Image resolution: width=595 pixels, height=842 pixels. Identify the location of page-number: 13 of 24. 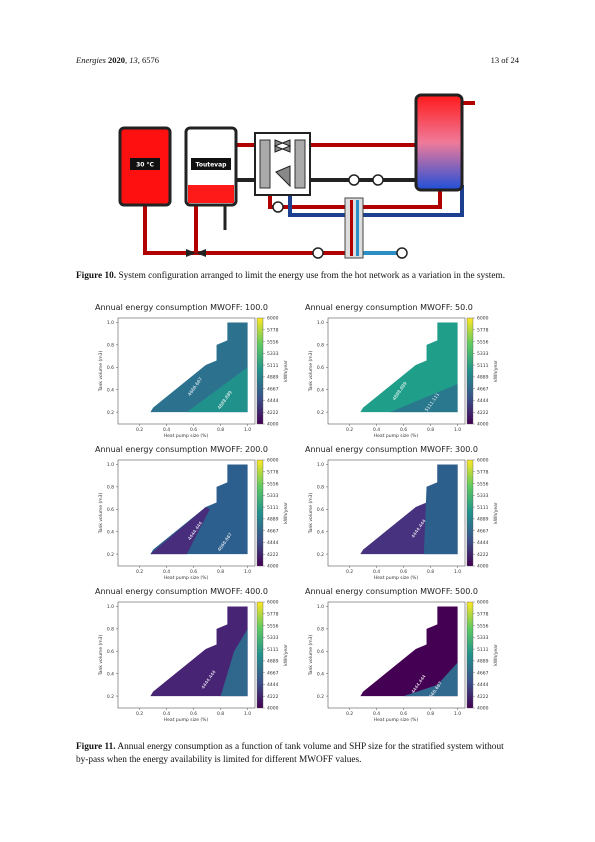
(504, 60).